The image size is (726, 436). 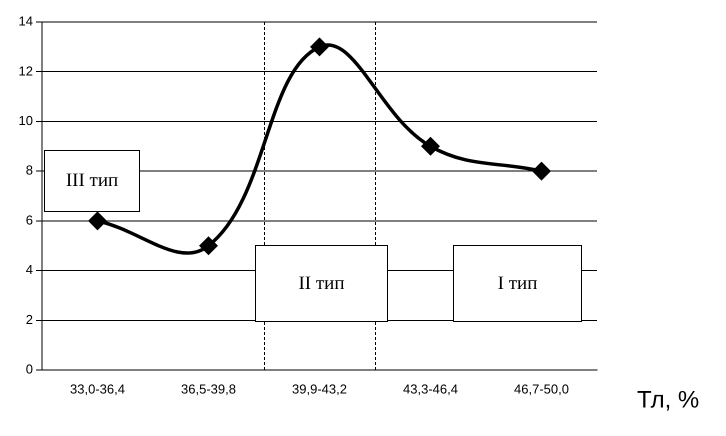 I want to click on x-tick-label: 46,7-50,0, so click(x=541, y=388).